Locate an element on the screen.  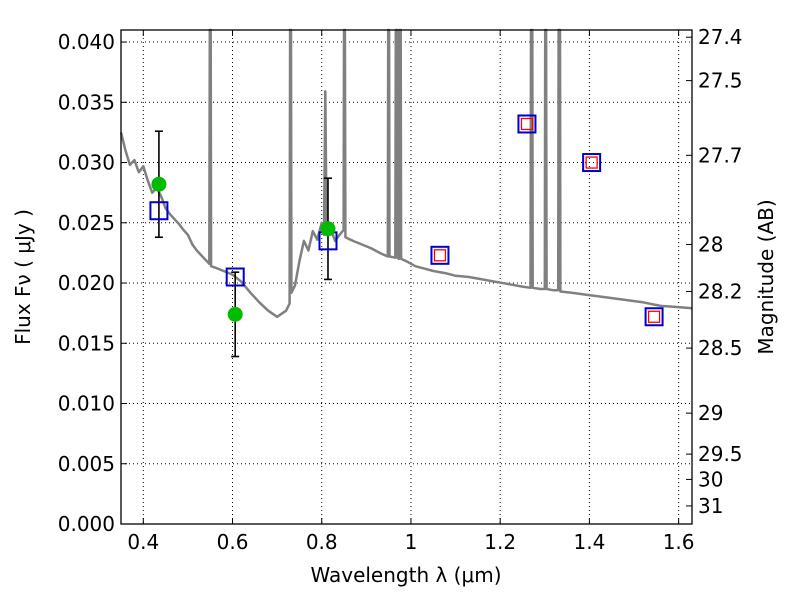
y-tick-label: 0.005 is located at coordinates (86, 464).